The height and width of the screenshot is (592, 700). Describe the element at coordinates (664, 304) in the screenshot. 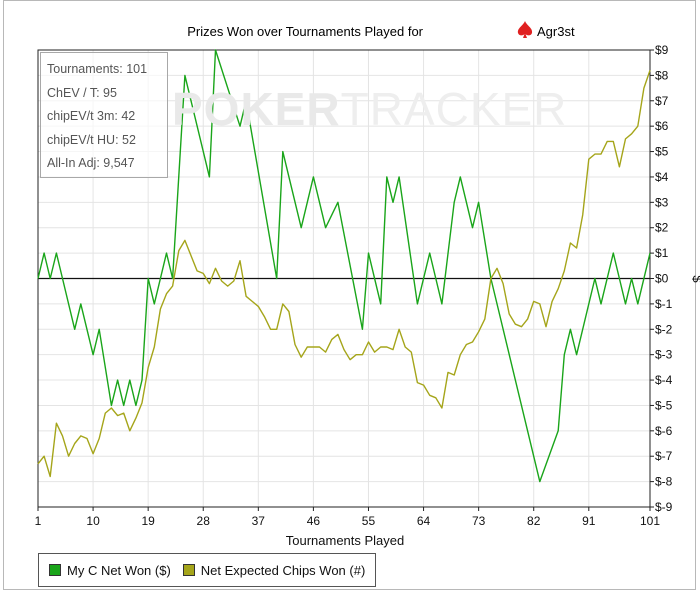

I see `y-tick-label: $-1` at that location.